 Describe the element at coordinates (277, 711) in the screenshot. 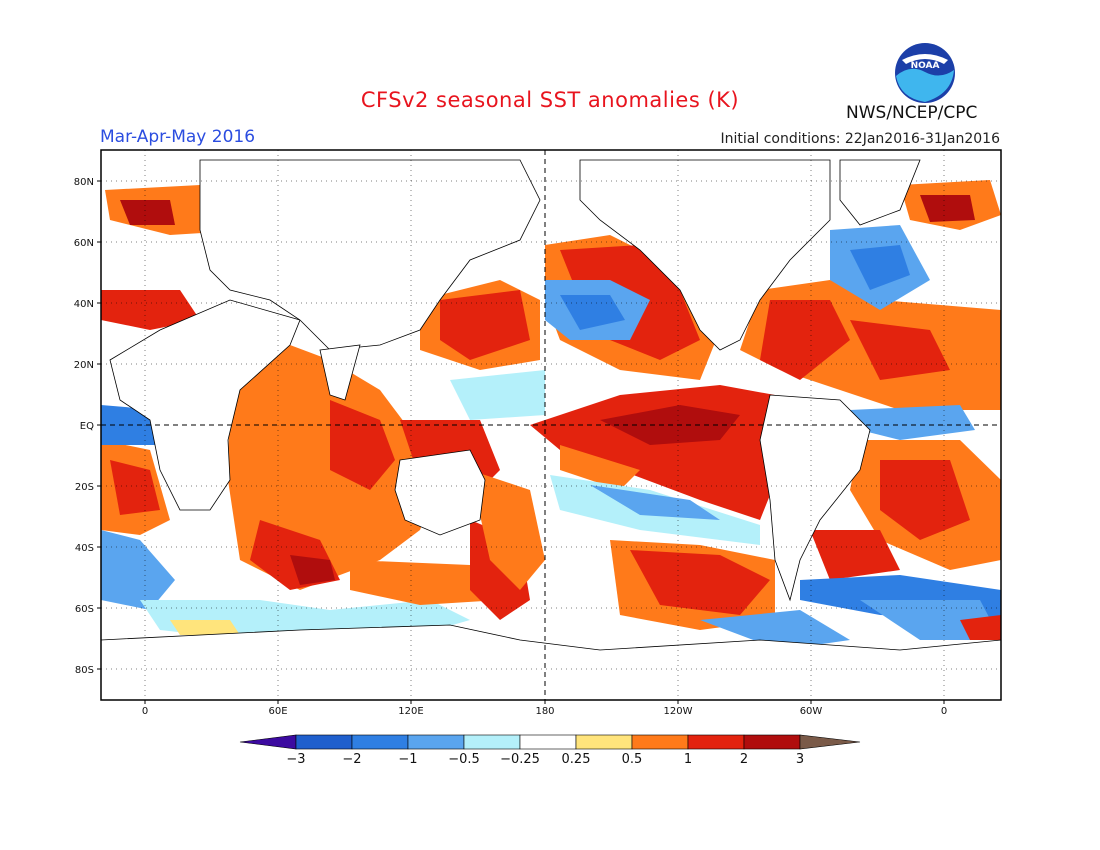

I see `lon-label: 60E` at that location.